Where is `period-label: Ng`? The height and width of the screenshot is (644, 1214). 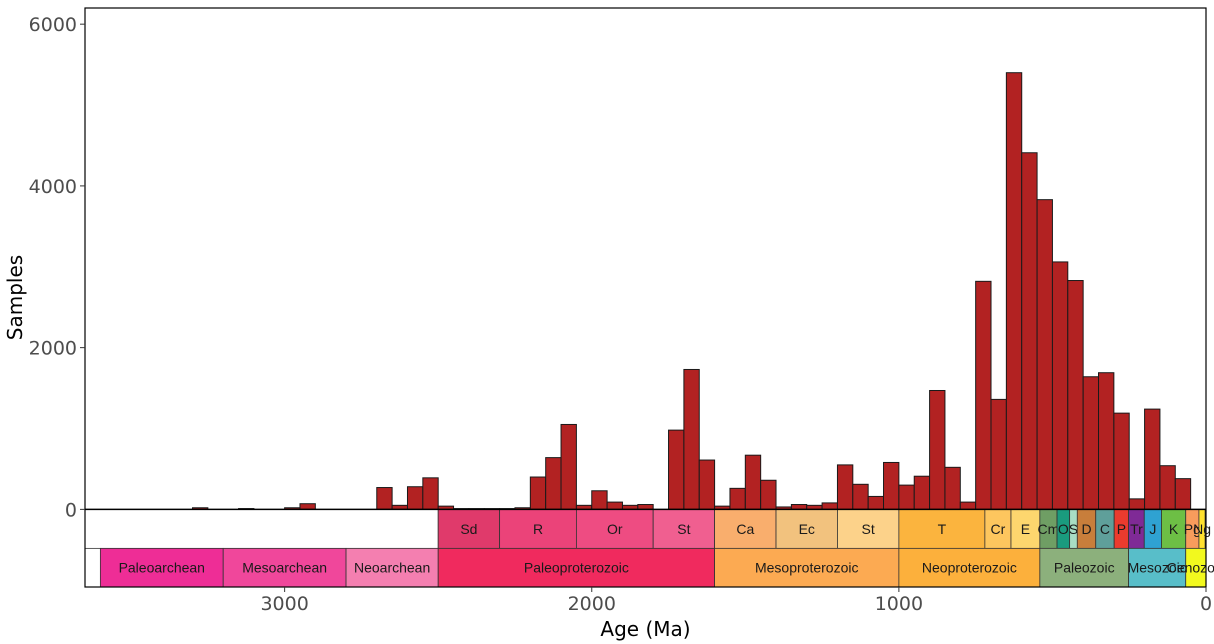
period-label: Ng is located at coordinates (1202, 529).